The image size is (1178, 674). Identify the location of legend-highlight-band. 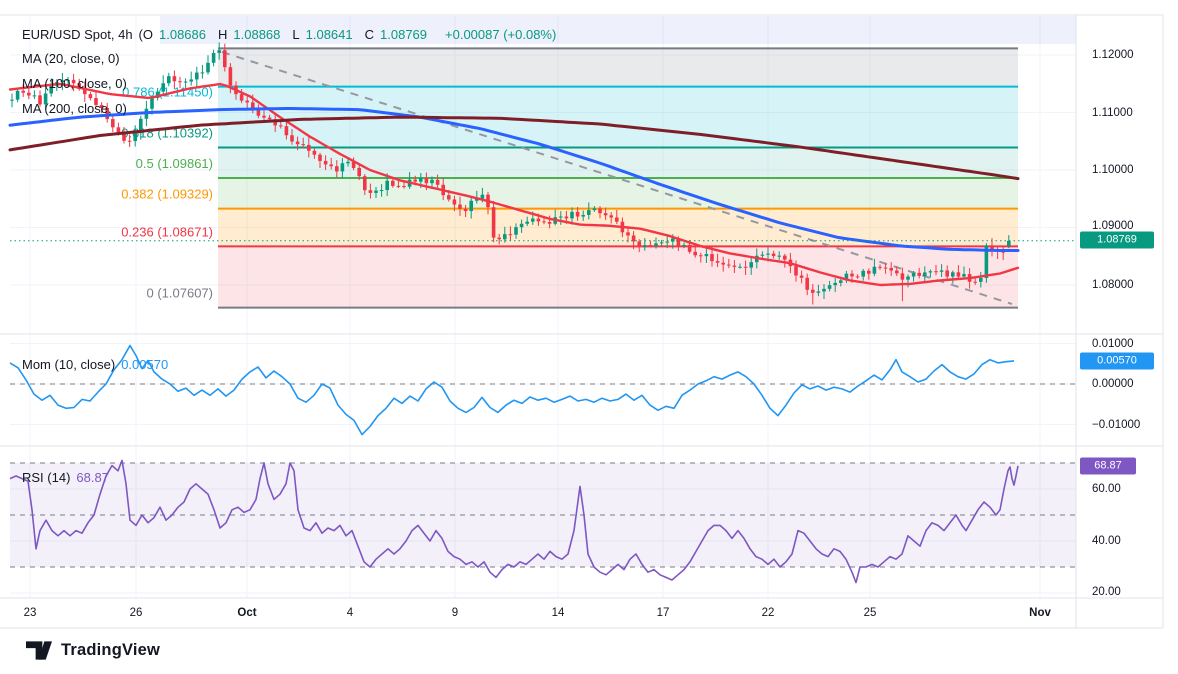
(618, 30).